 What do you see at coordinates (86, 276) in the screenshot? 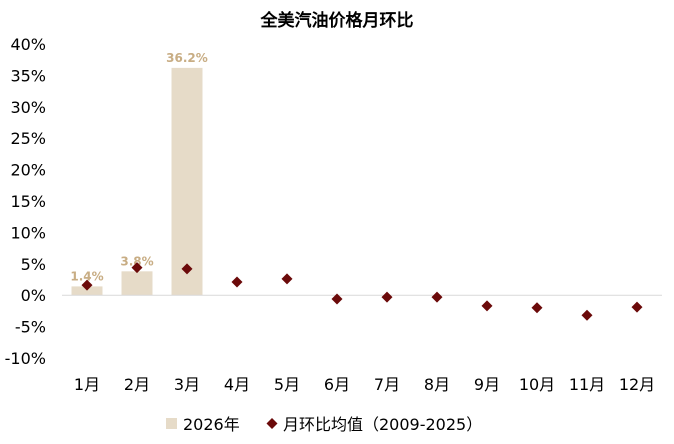
I see `bar-data-label: 1.4%` at bounding box center [86, 276].